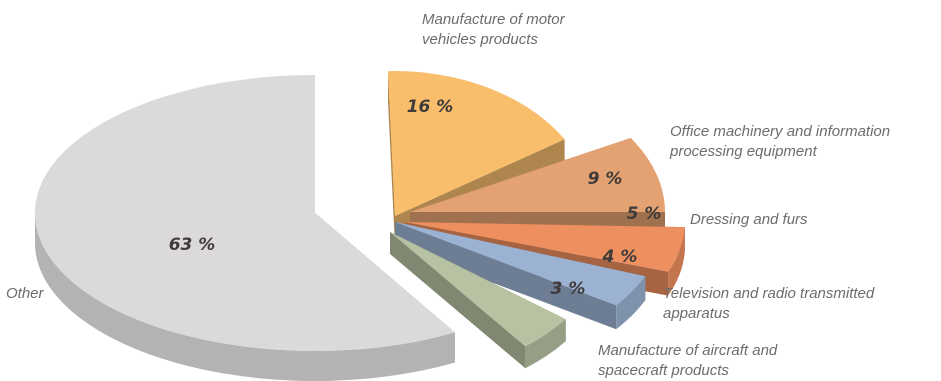 This screenshot has width=941, height=381. I want to click on slice-top-aircraft-spacecraft, so click(478, 289).